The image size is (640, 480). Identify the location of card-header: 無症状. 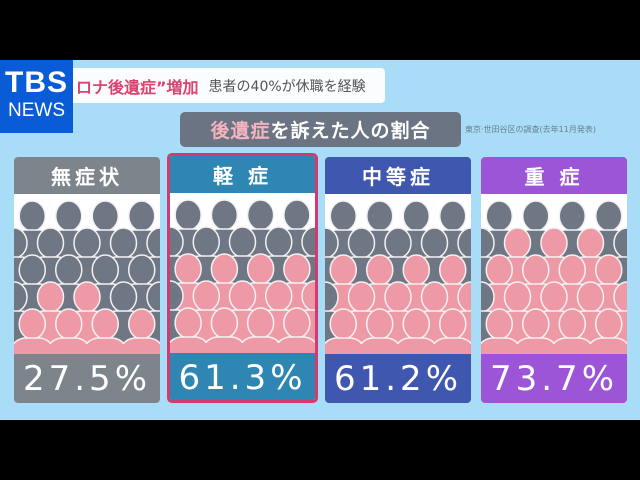
(87, 175).